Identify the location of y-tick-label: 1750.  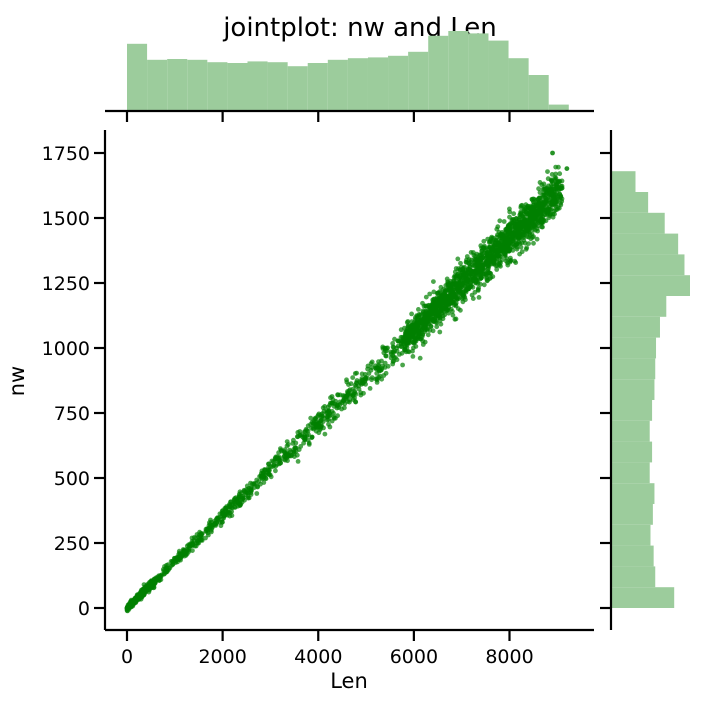
(66, 154).